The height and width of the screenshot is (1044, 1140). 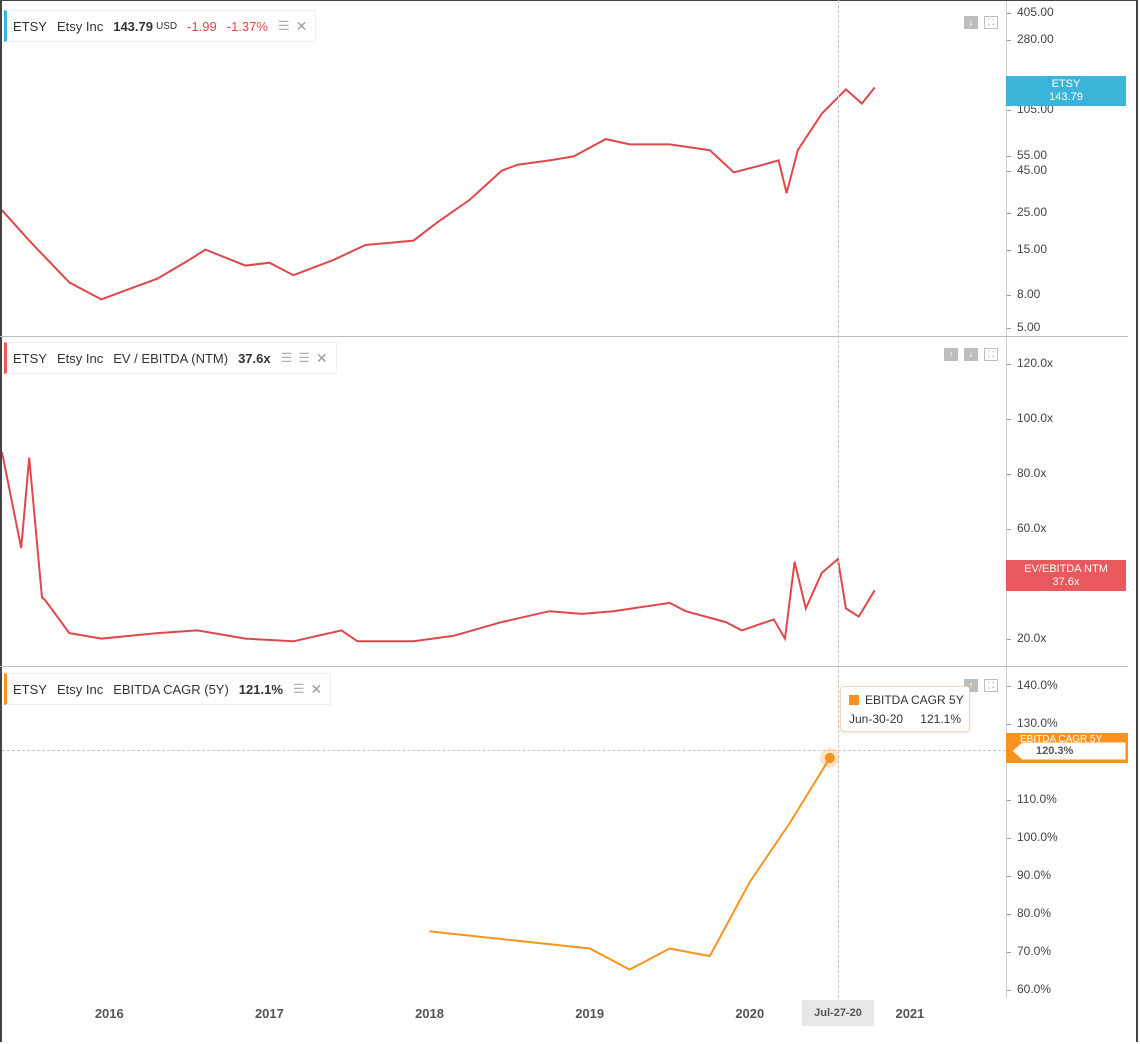 I want to click on y-tick-label: 130.0%, so click(x=1037, y=723).